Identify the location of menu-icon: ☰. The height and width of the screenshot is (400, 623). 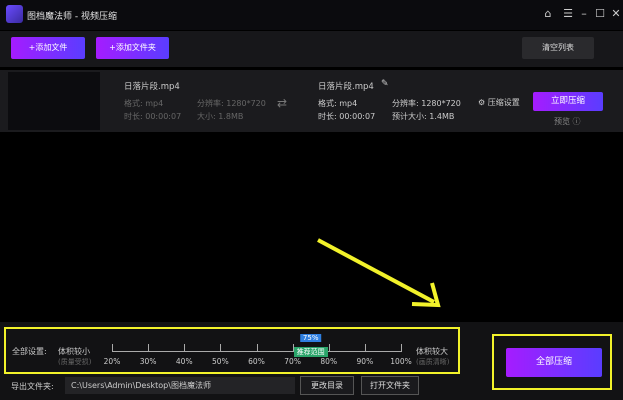
(568, 13).